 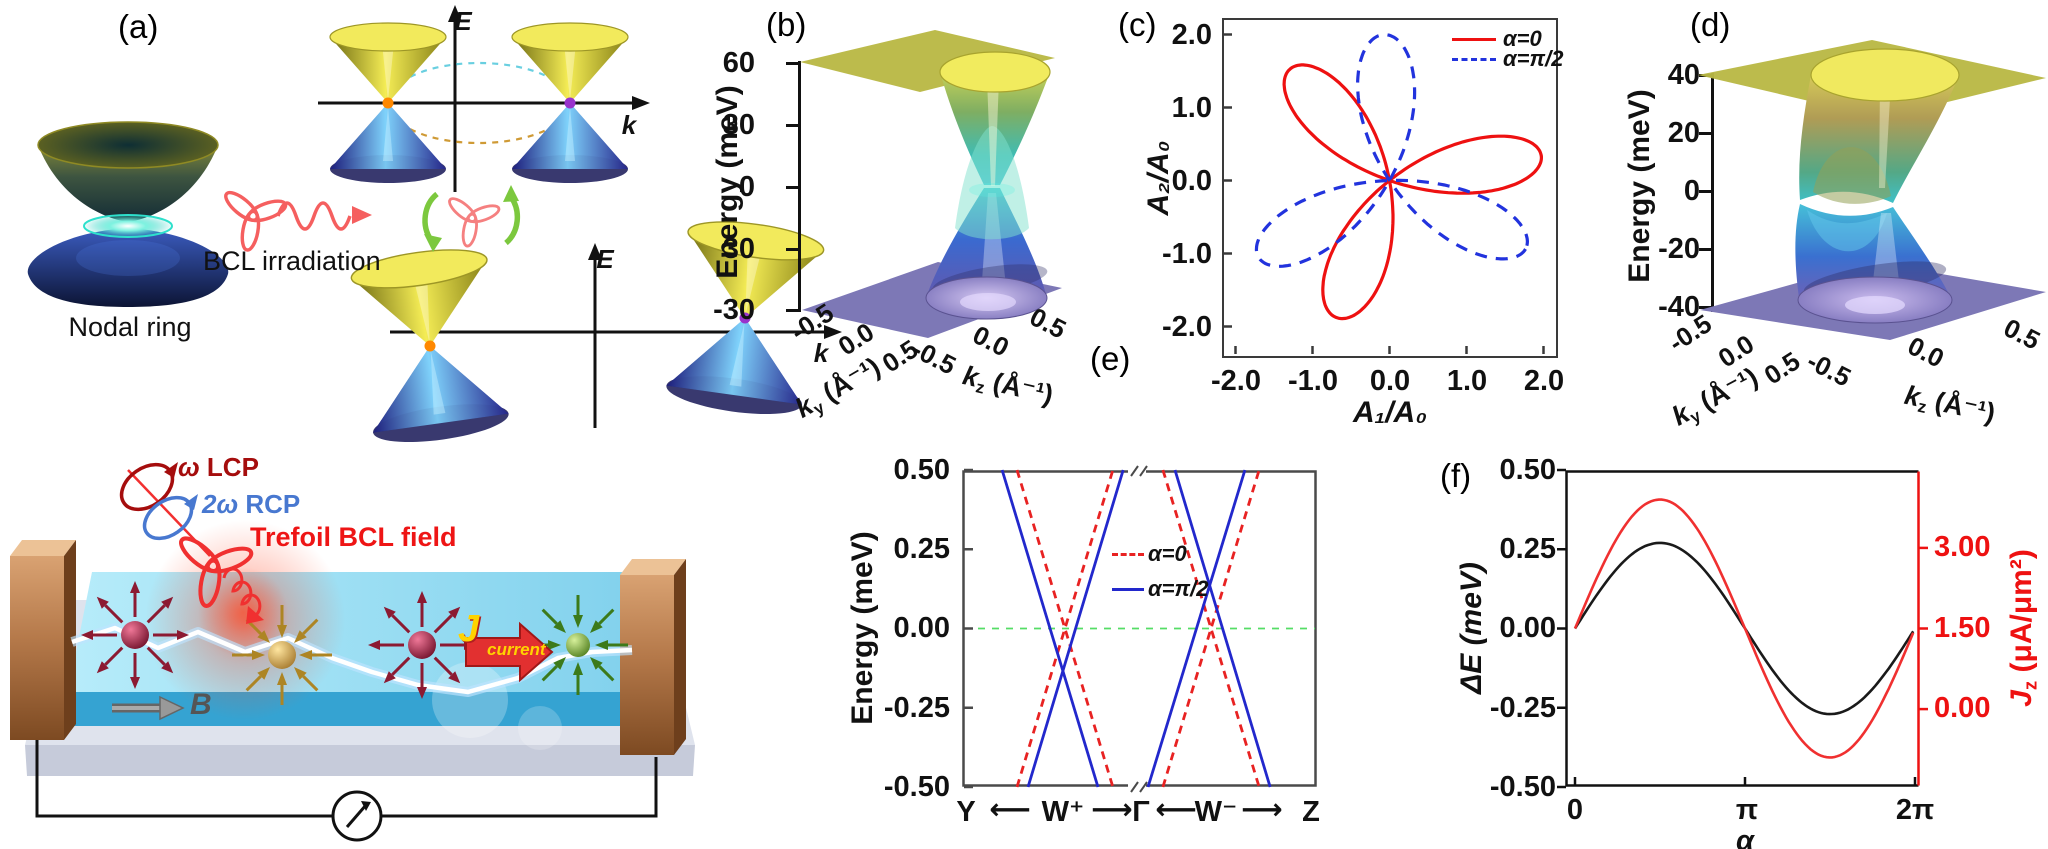 I want to click on bcl-light-motif, so click(x=296, y=219).